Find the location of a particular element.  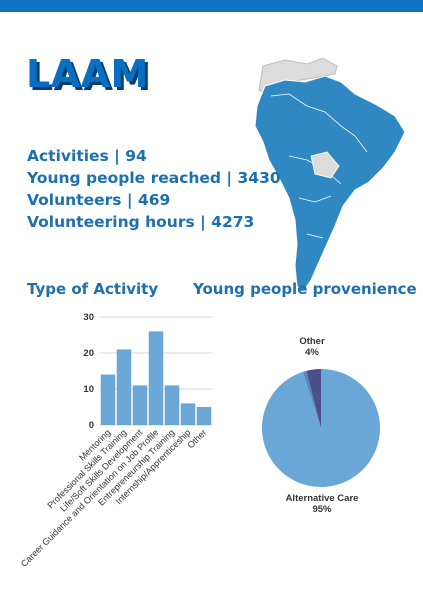

stat-volunteering-hours: Volunteering hours | 4273 is located at coordinates (141, 222).